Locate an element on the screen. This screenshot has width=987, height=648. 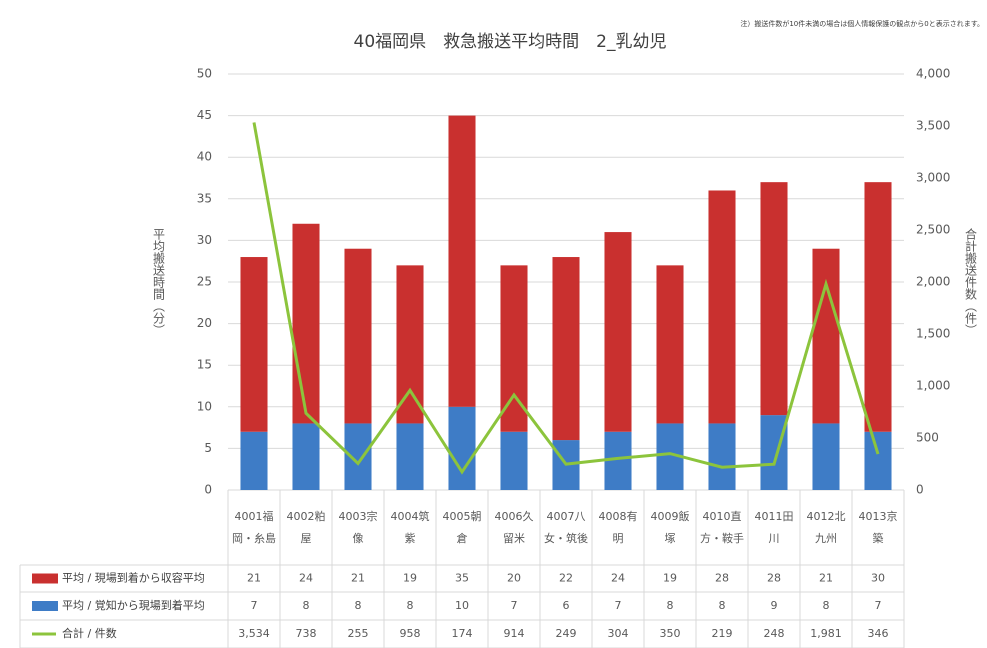
legend-label: 合計 / 件数 is located at coordinates (89, 633).